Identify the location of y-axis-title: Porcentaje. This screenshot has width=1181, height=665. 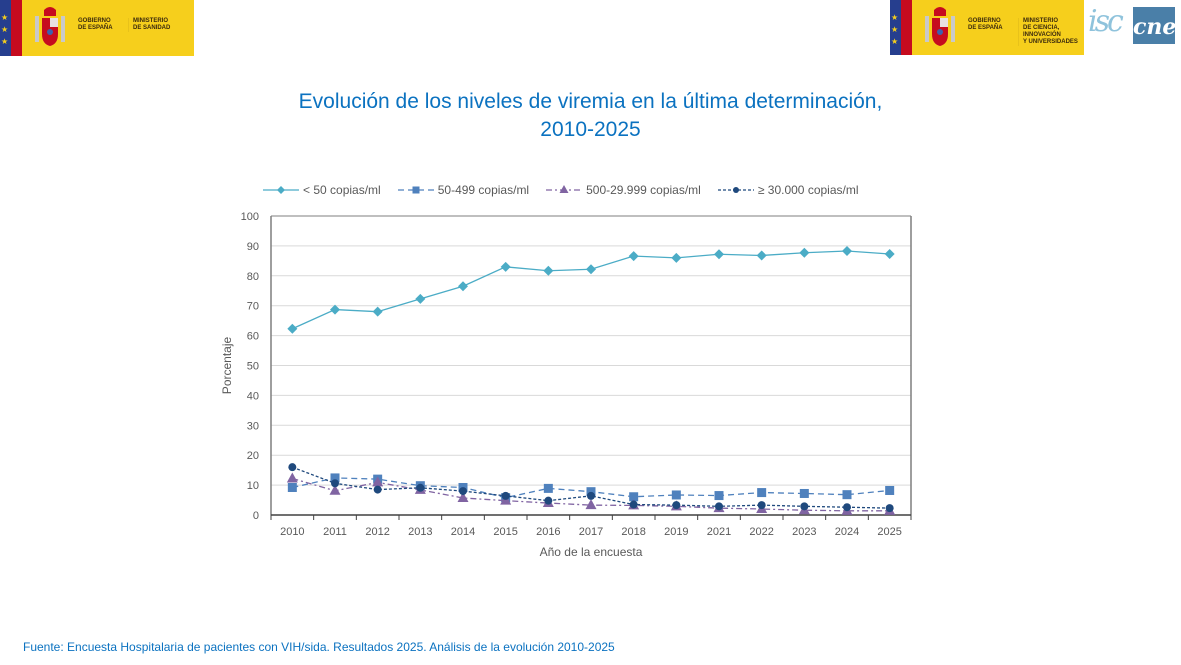
(227, 365).